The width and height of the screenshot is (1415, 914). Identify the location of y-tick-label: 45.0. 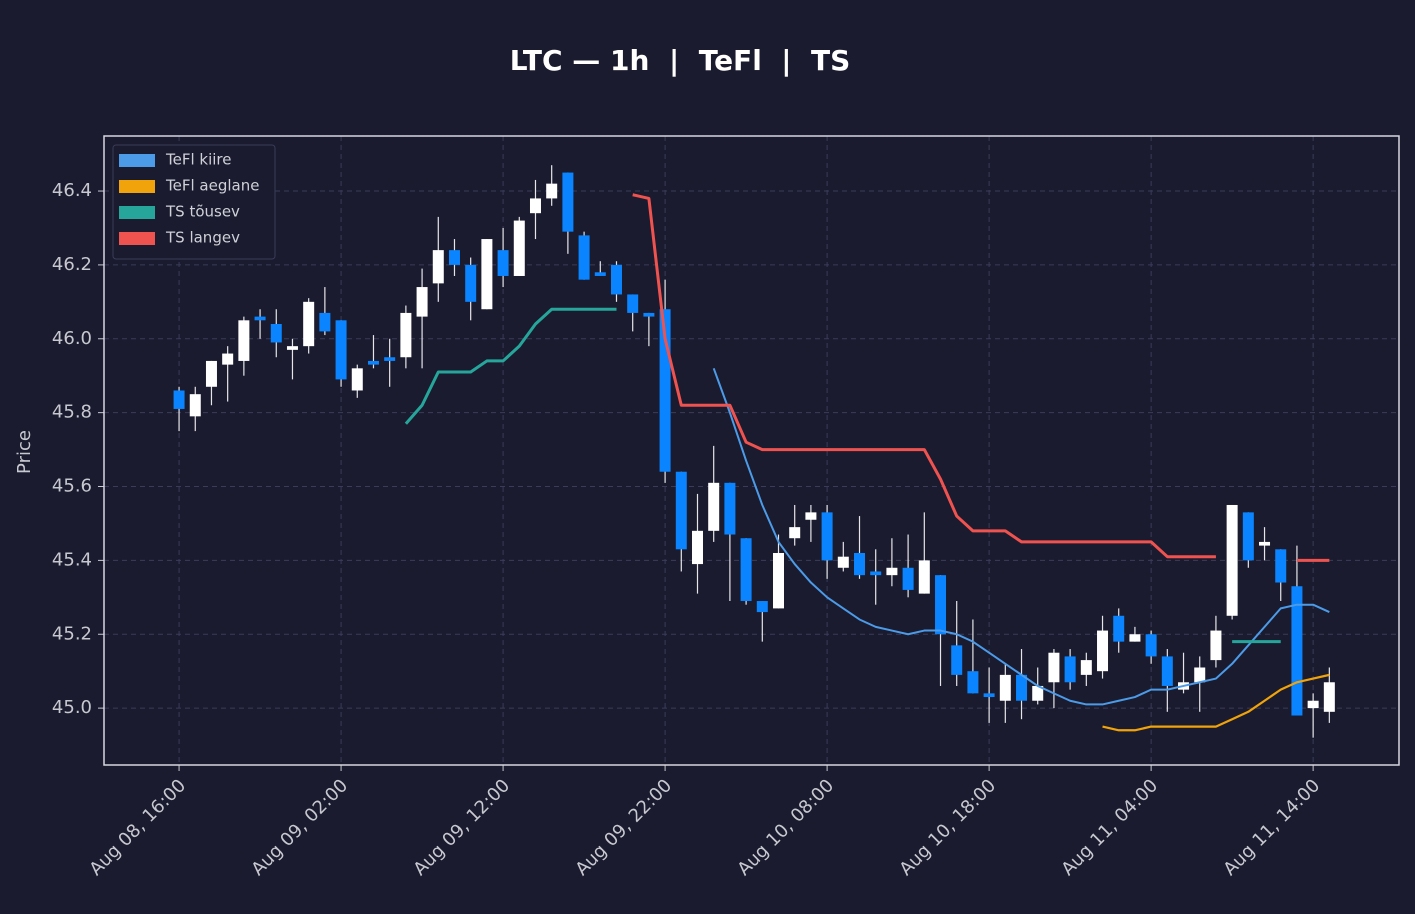
(72, 707).